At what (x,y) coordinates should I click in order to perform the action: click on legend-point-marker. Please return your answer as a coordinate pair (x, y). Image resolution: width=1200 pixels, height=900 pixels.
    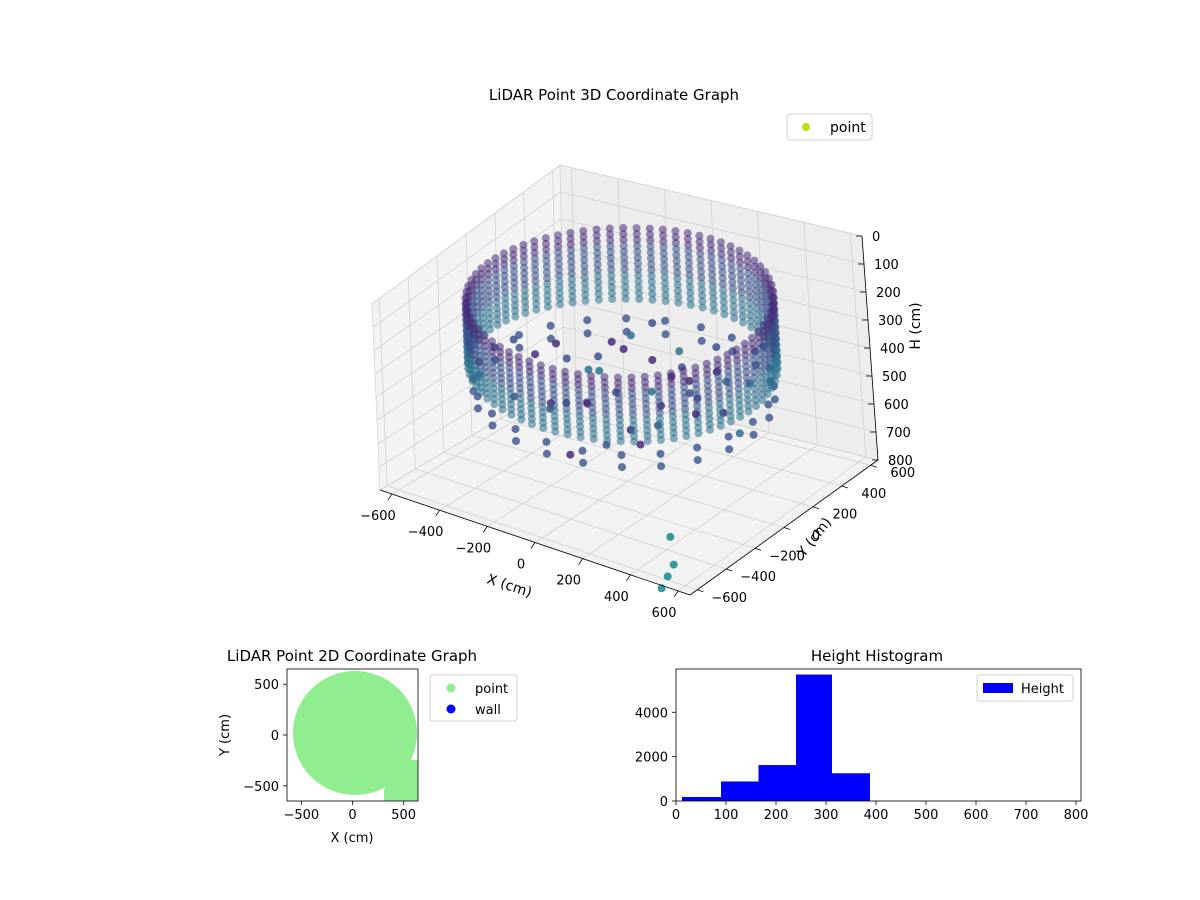
    Looking at the image, I should click on (806, 127).